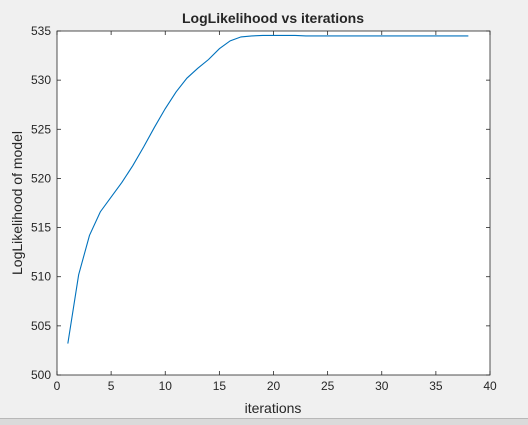 This screenshot has width=528, height=425. I want to click on y-tick-label: 510, so click(41, 277).